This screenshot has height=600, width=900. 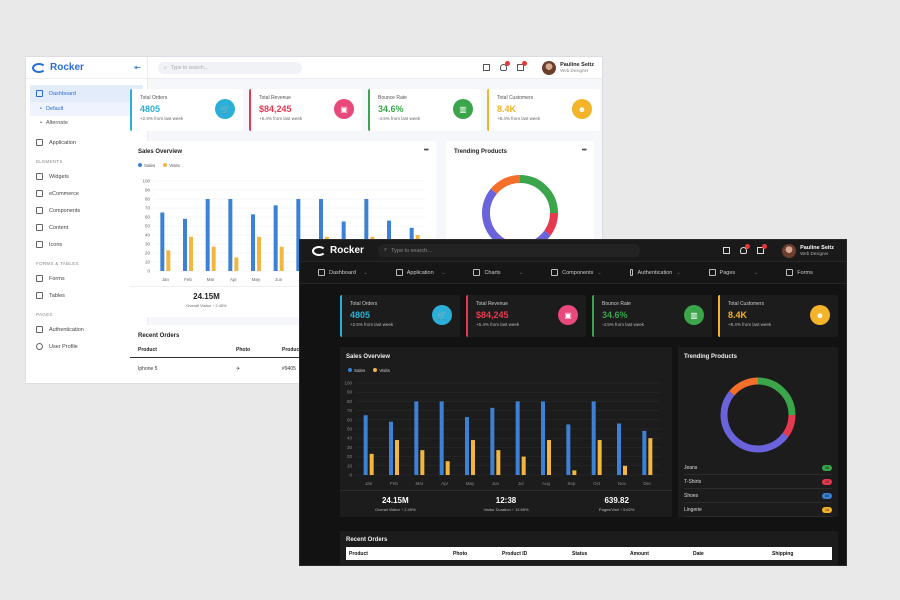 I want to click on section-forms-tables: FORMS & TABLES, so click(x=57, y=263).